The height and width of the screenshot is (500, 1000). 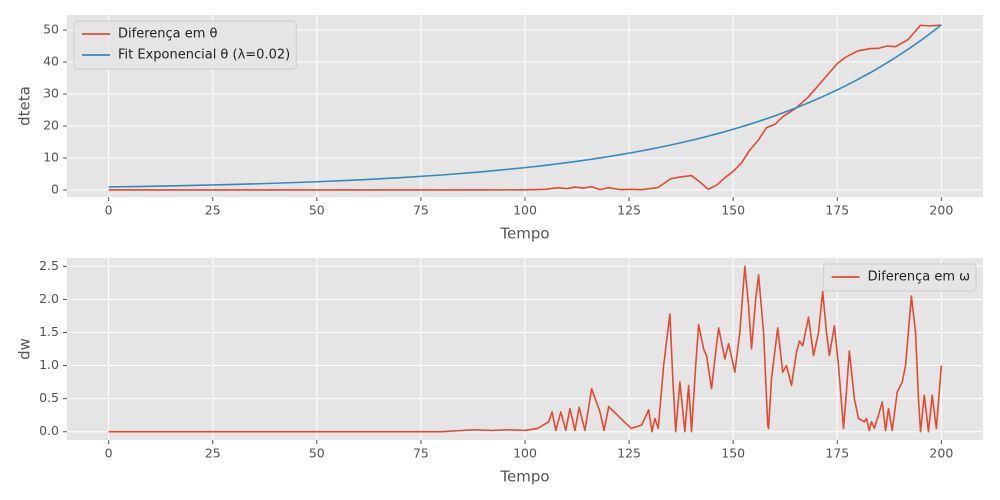 What do you see at coordinates (25, 106) in the screenshot?
I see `y-axis-label: dteta` at bounding box center [25, 106].